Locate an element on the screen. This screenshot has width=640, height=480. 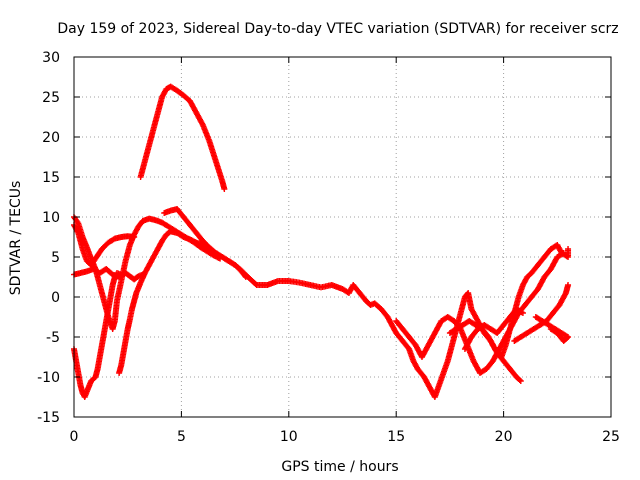
series-arc-k is located at coordinates (552, 329).